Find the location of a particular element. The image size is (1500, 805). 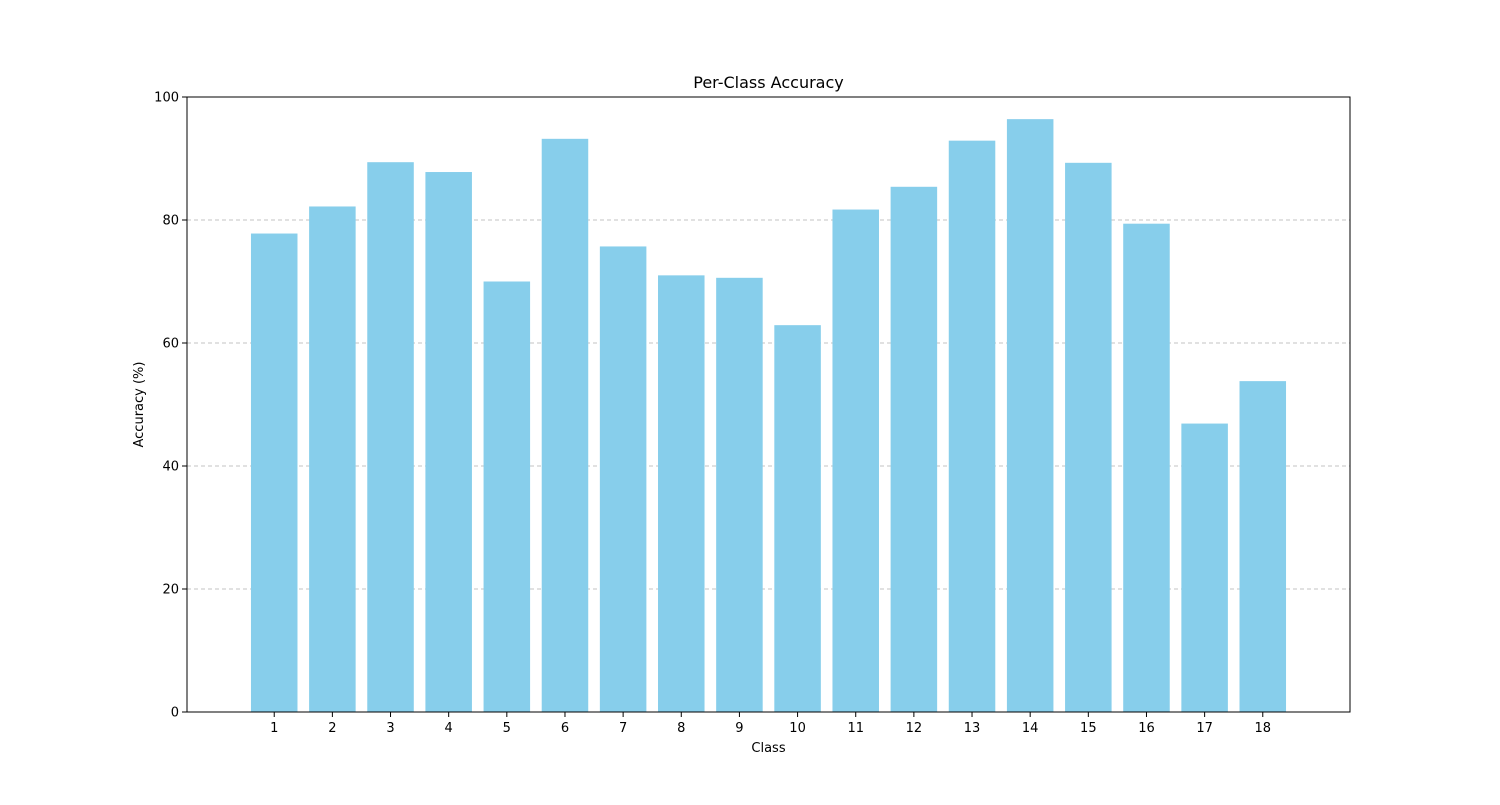

x-axis-label: Class is located at coordinates (768, 748).